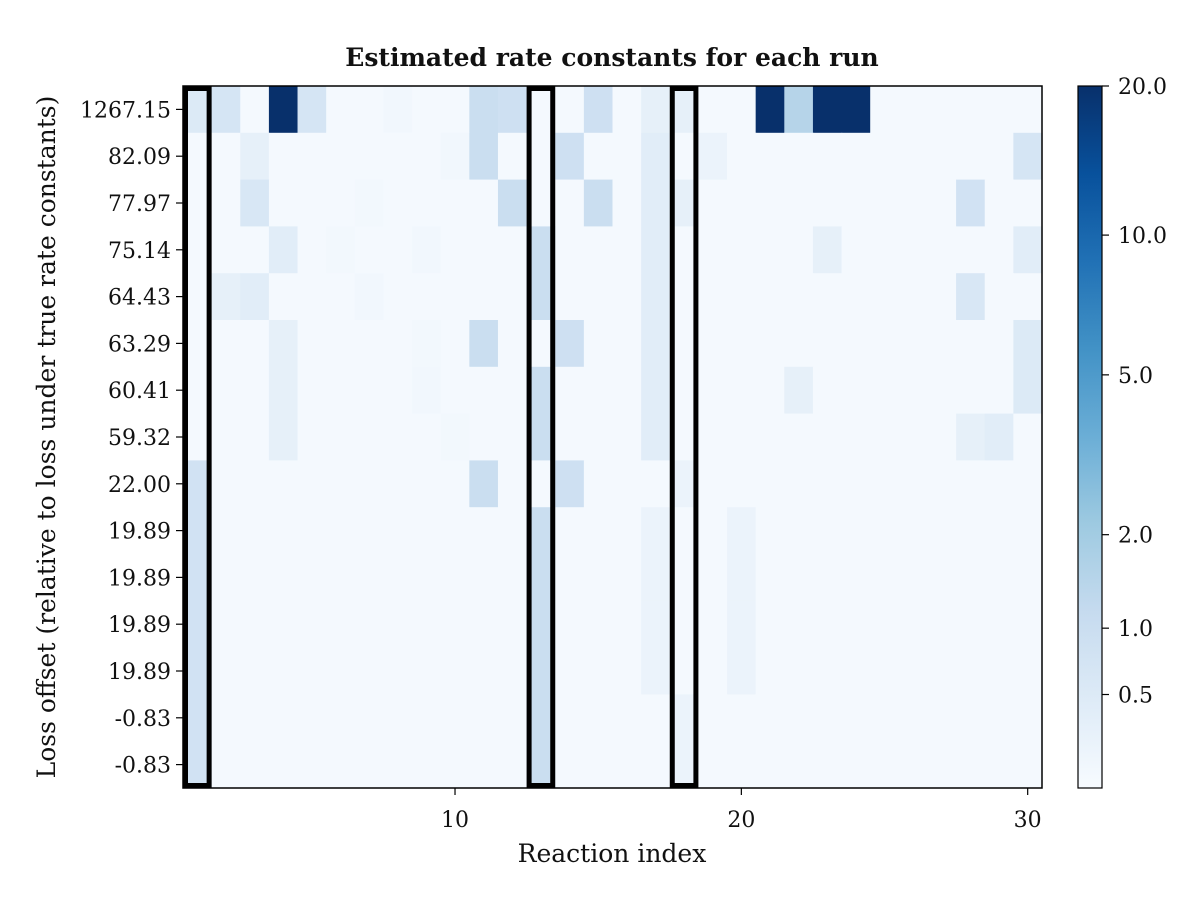  I want to click on y-tick-label: 60.41, so click(139, 391).